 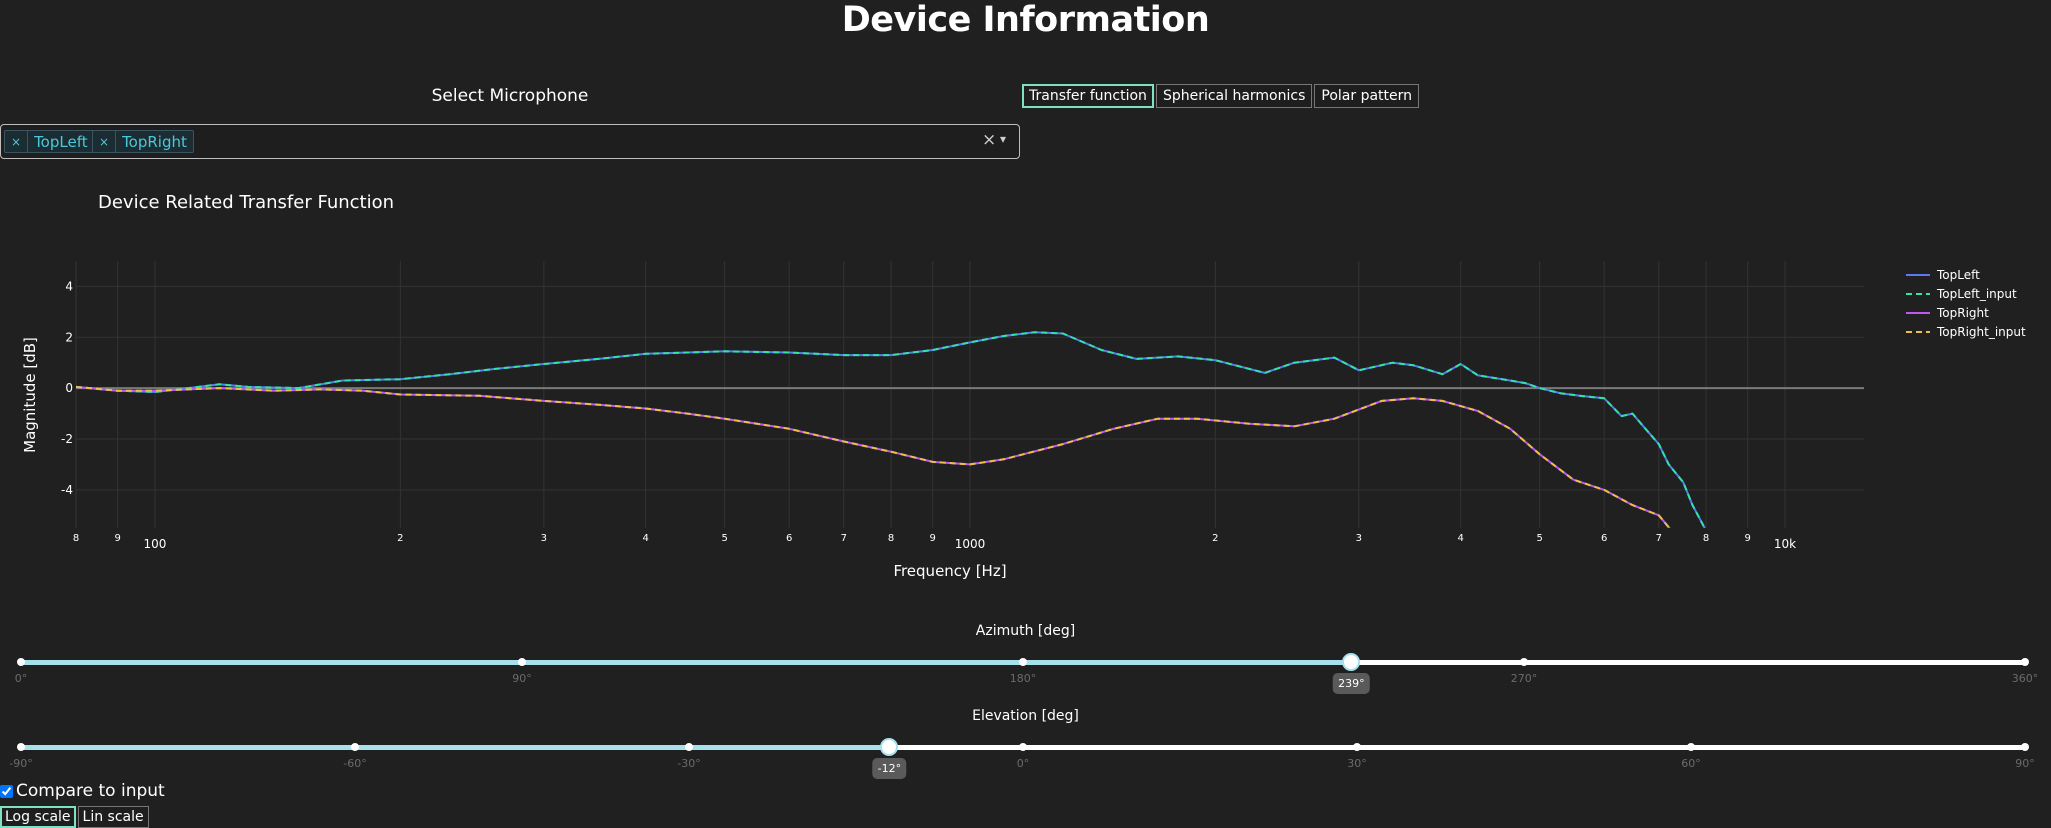 What do you see at coordinates (949, 571) in the screenshot?
I see `x-axis-label: Frequency [Hz]` at bounding box center [949, 571].